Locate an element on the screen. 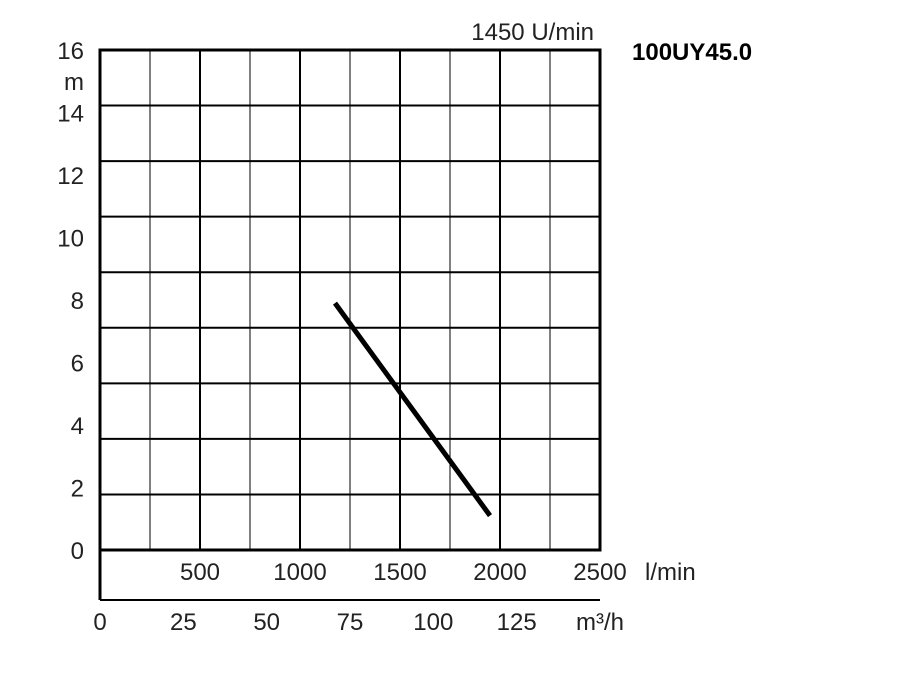 The height and width of the screenshot is (700, 900). m3h-unit: m³/h is located at coordinates (600, 622).